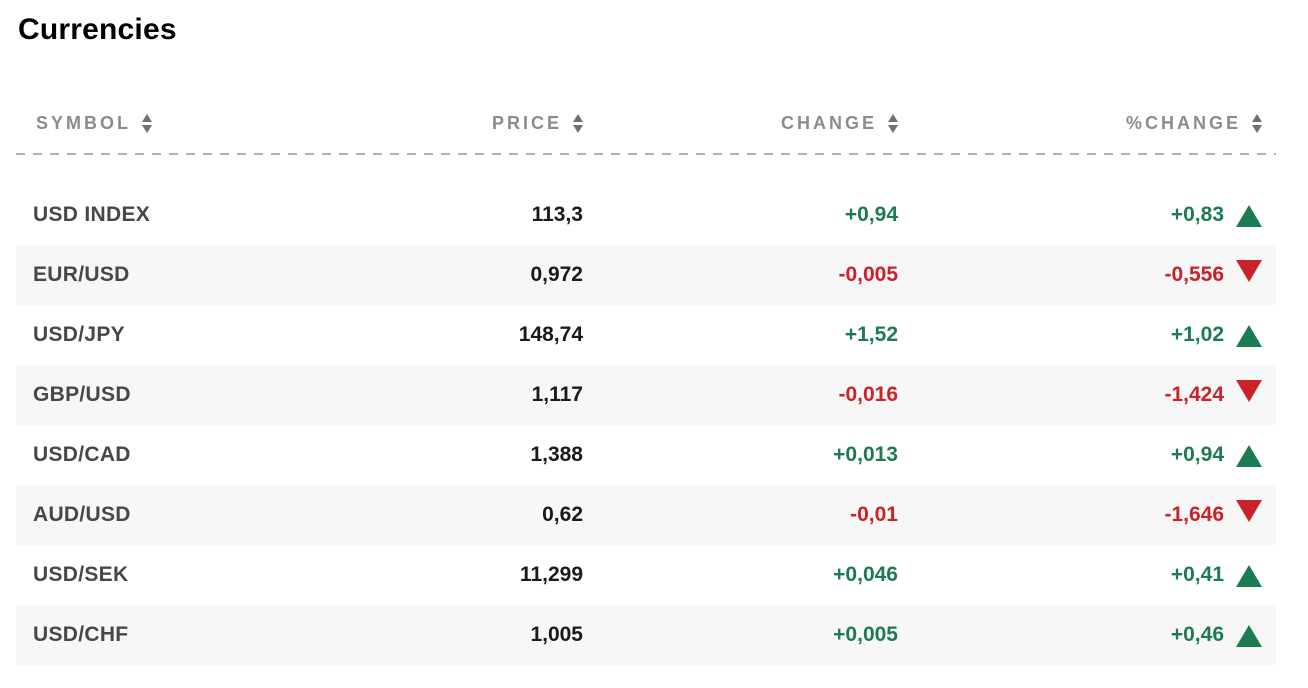 The image size is (1308, 688). Describe the element at coordinates (646, 154) in the screenshot. I see `header-divider` at that location.